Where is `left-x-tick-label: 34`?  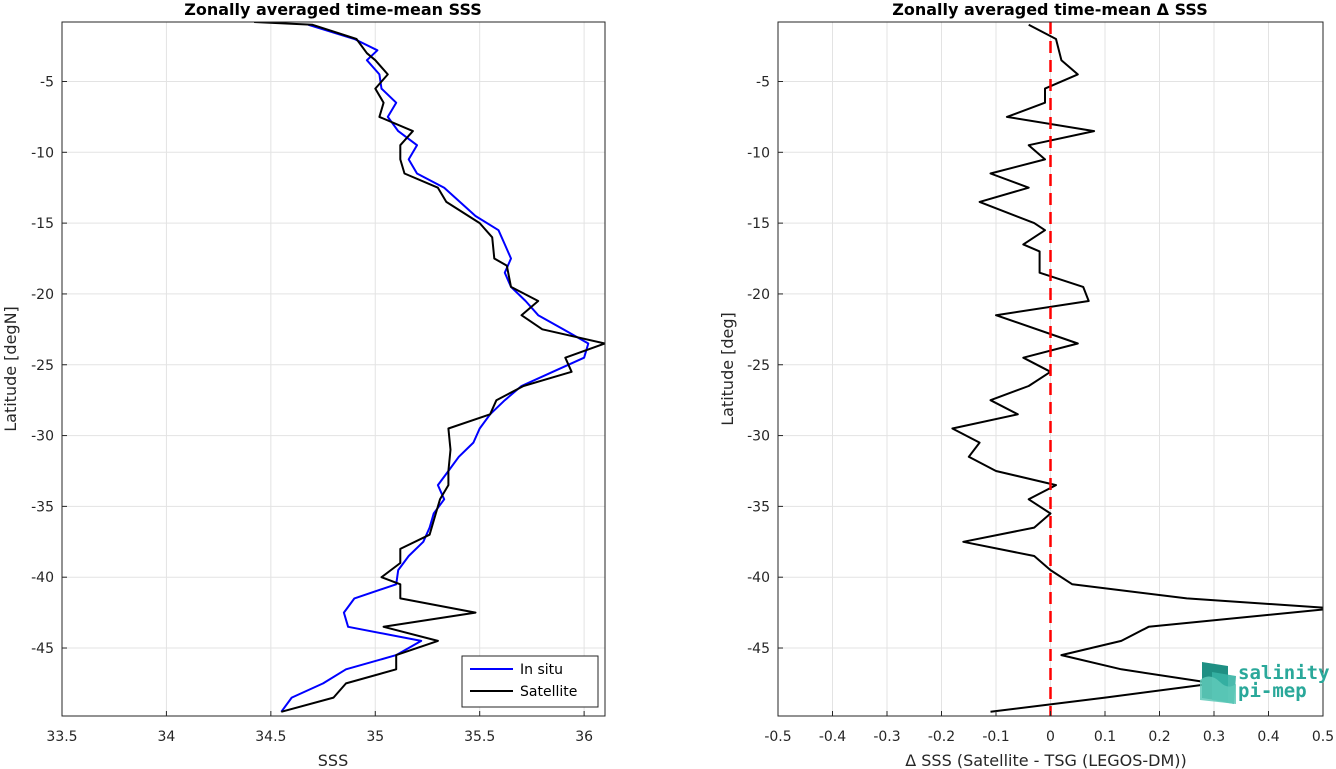
left-x-tick-label: 34 is located at coordinates (167, 737).